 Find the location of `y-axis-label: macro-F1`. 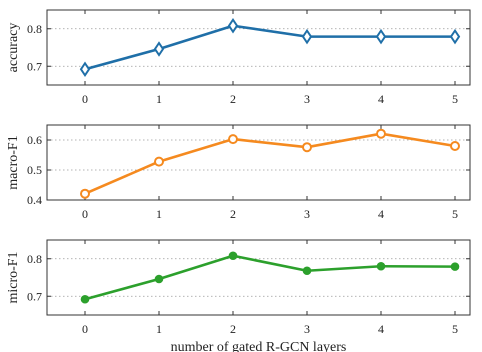

y-axis-label: macro-F1 is located at coordinates (13, 162).